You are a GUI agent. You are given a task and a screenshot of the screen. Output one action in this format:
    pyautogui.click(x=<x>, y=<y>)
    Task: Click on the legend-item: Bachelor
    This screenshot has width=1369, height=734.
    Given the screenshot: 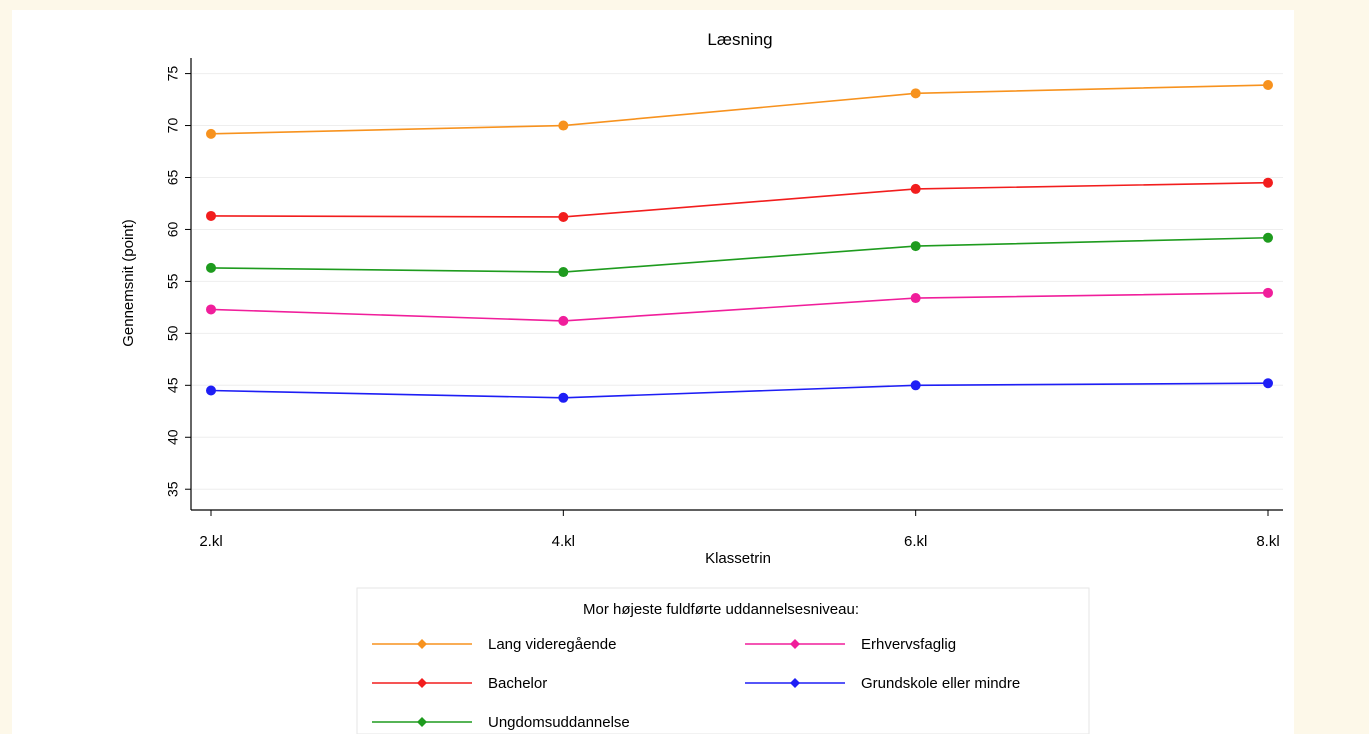 What is the action you would take?
    pyautogui.click(x=459, y=683)
    